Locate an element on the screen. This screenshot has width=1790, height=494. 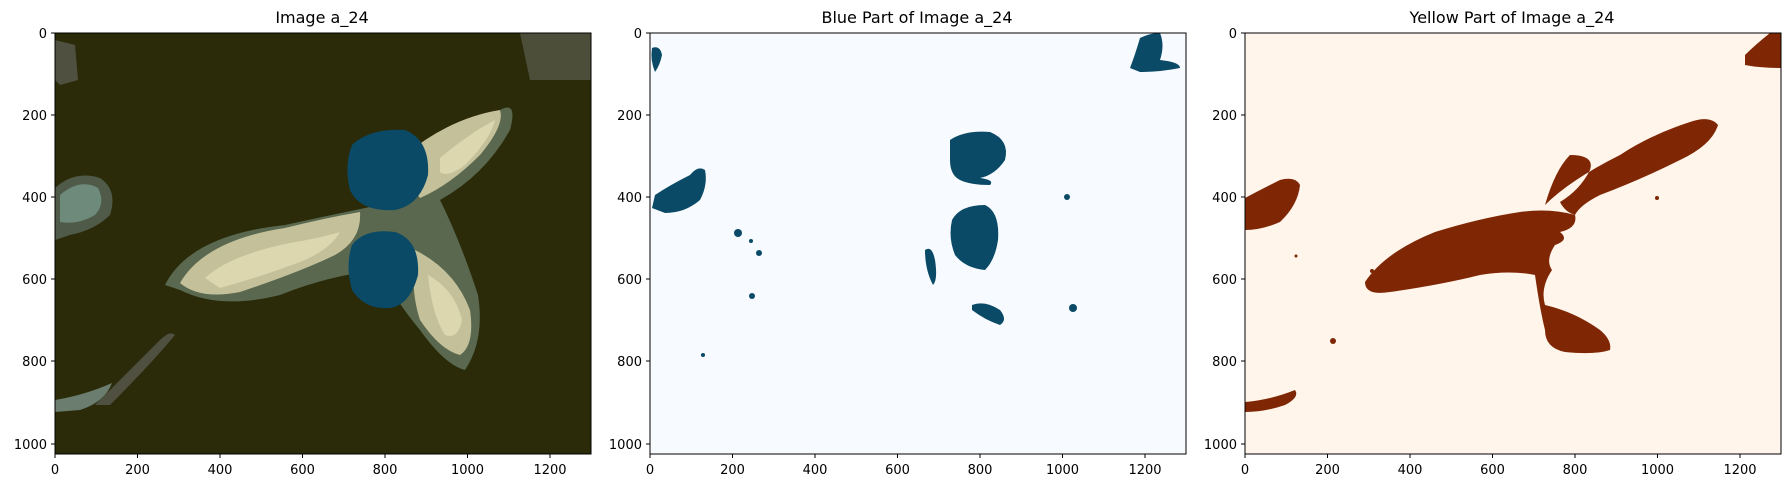
panel-title: Yellow Part of Image a_24 is located at coordinates (1512, 18).